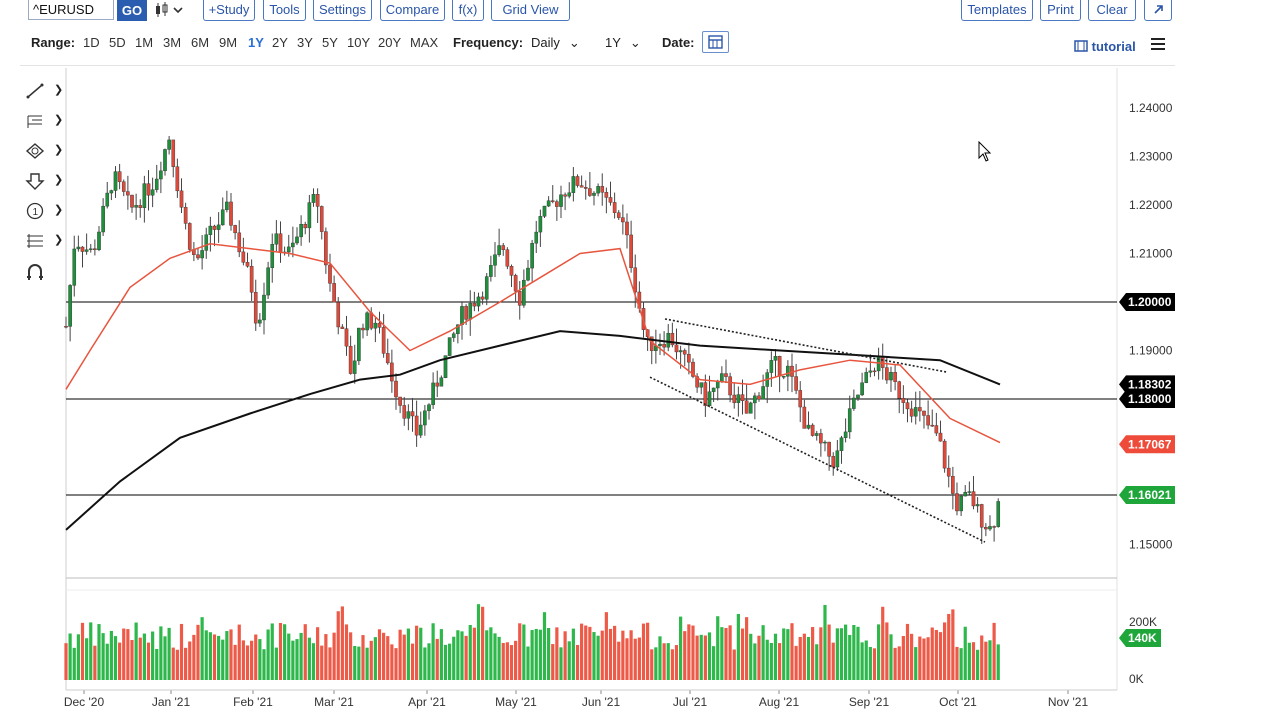  I want to click on tutorial-link: tutorial, so click(1105, 46).